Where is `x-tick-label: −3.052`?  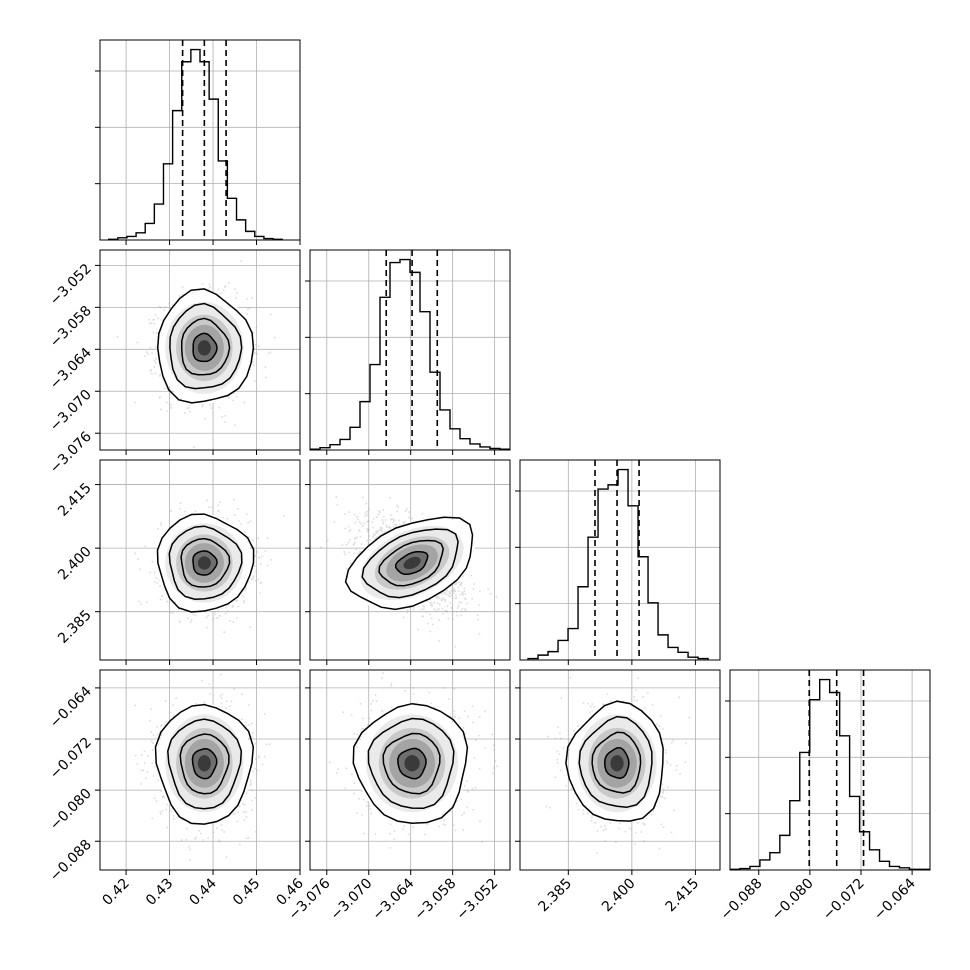 x-tick-label: −3.052 is located at coordinates (477, 900).